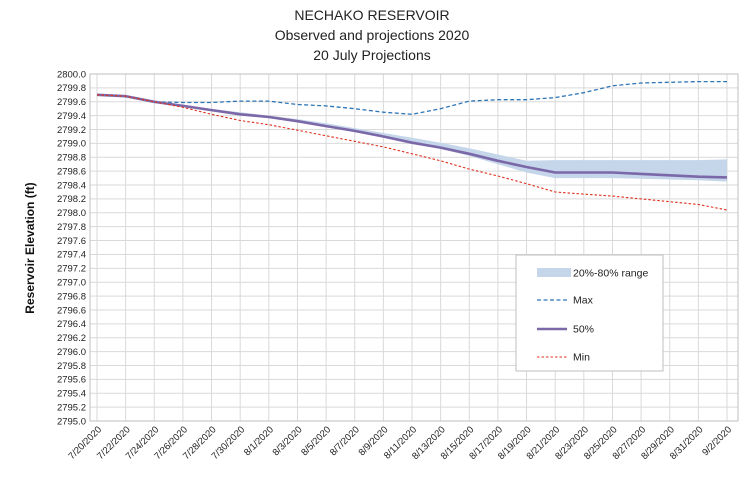 This screenshot has height=502, width=750. Describe the element at coordinates (71, 74) in the screenshot. I see `y-tick-label: 2800.0` at that location.